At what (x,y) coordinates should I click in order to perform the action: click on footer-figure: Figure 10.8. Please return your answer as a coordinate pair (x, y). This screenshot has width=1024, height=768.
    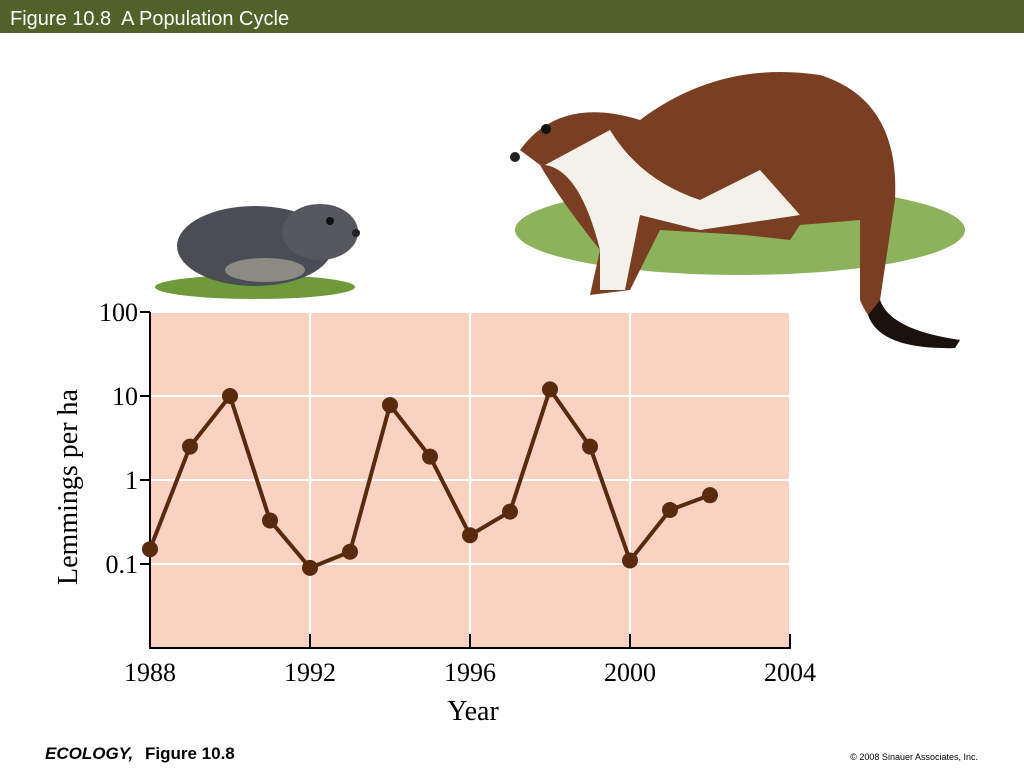
    Looking at the image, I should click on (190, 753).